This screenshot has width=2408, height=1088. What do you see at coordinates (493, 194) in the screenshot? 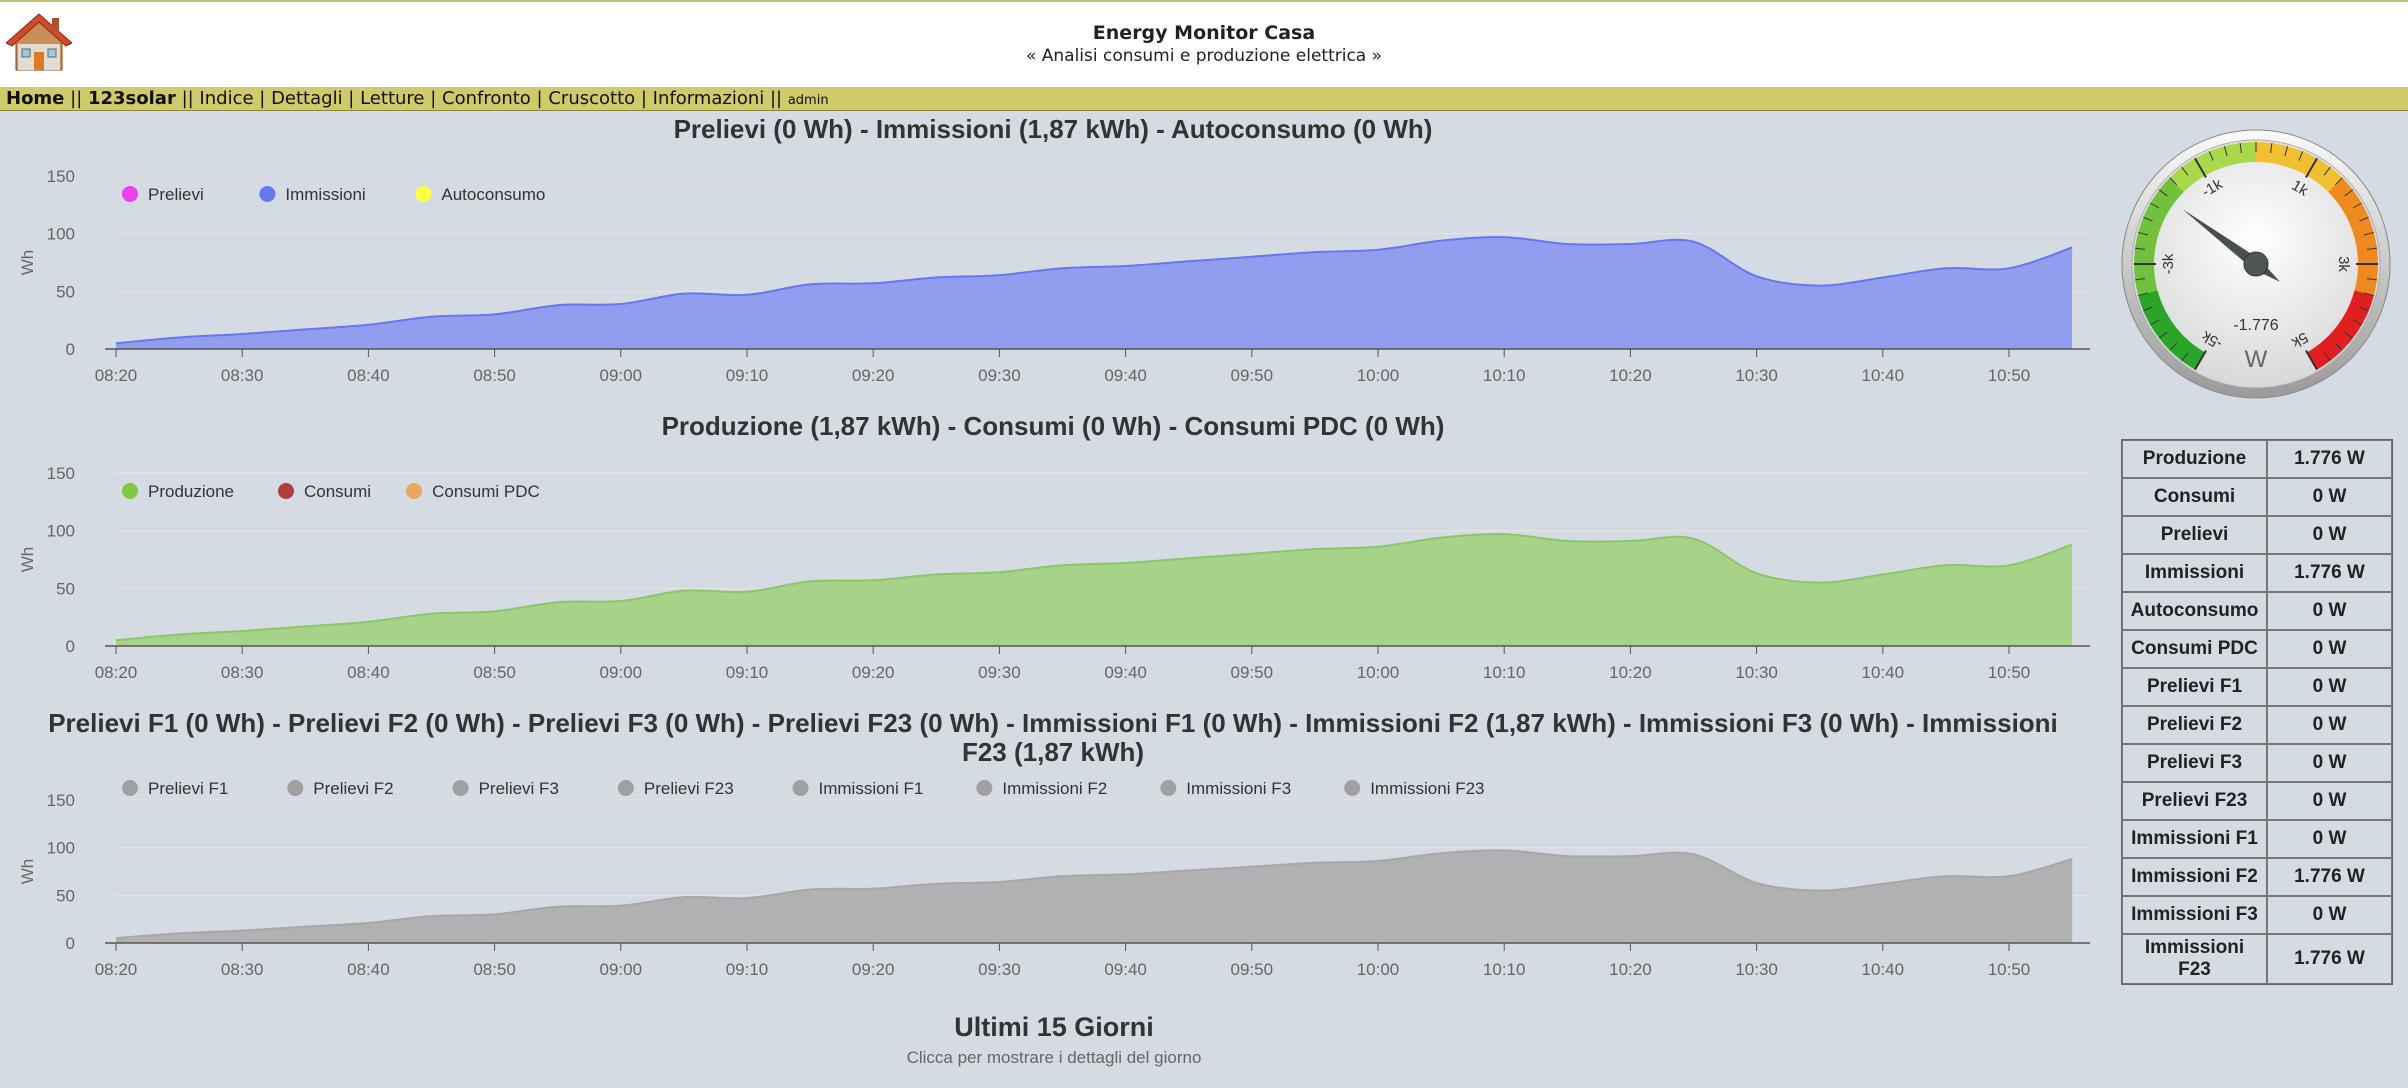
I see `legend-label: Autoconsumo` at bounding box center [493, 194].